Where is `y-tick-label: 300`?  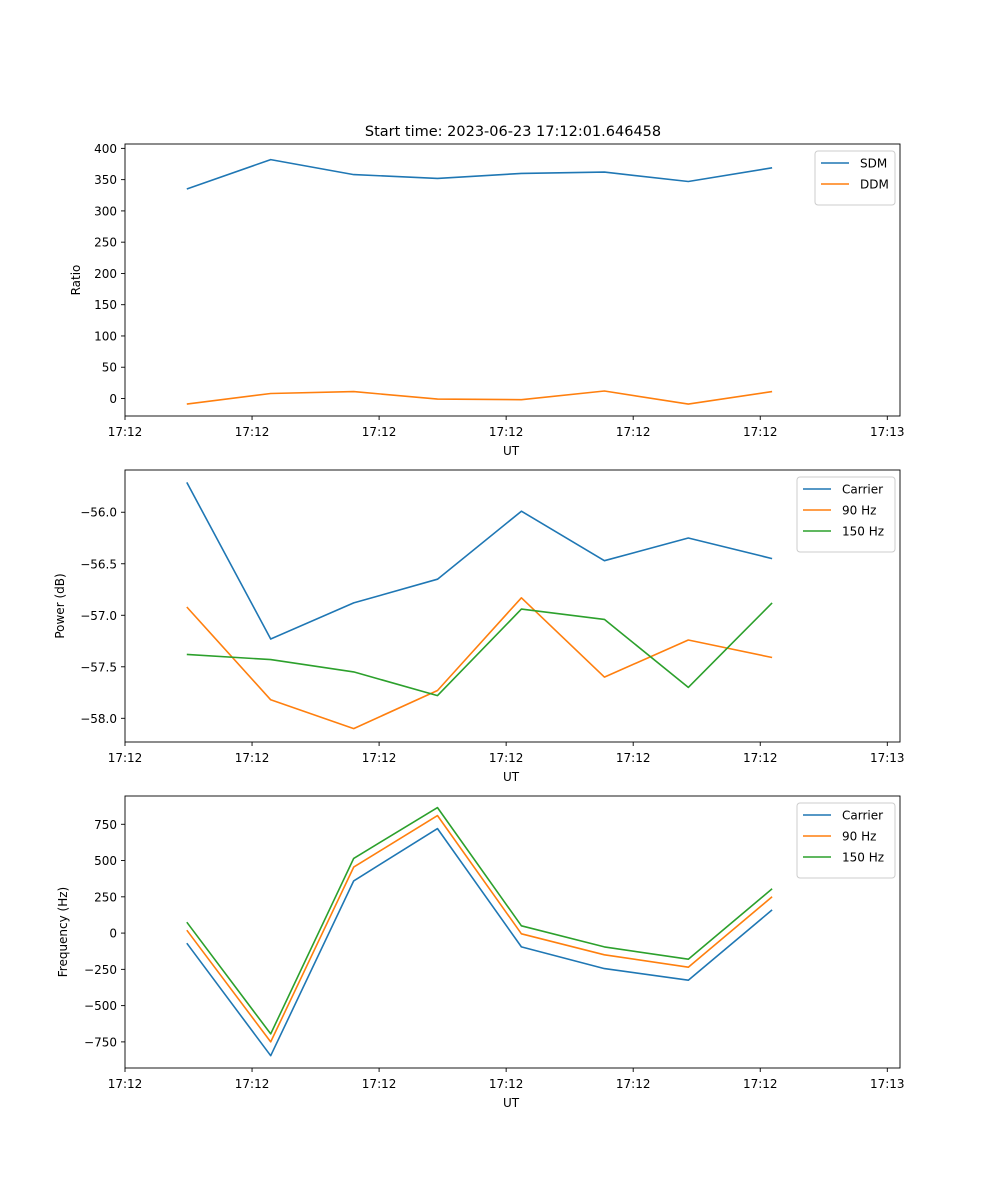
y-tick-label: 300 is located at coordinates (105, 211).